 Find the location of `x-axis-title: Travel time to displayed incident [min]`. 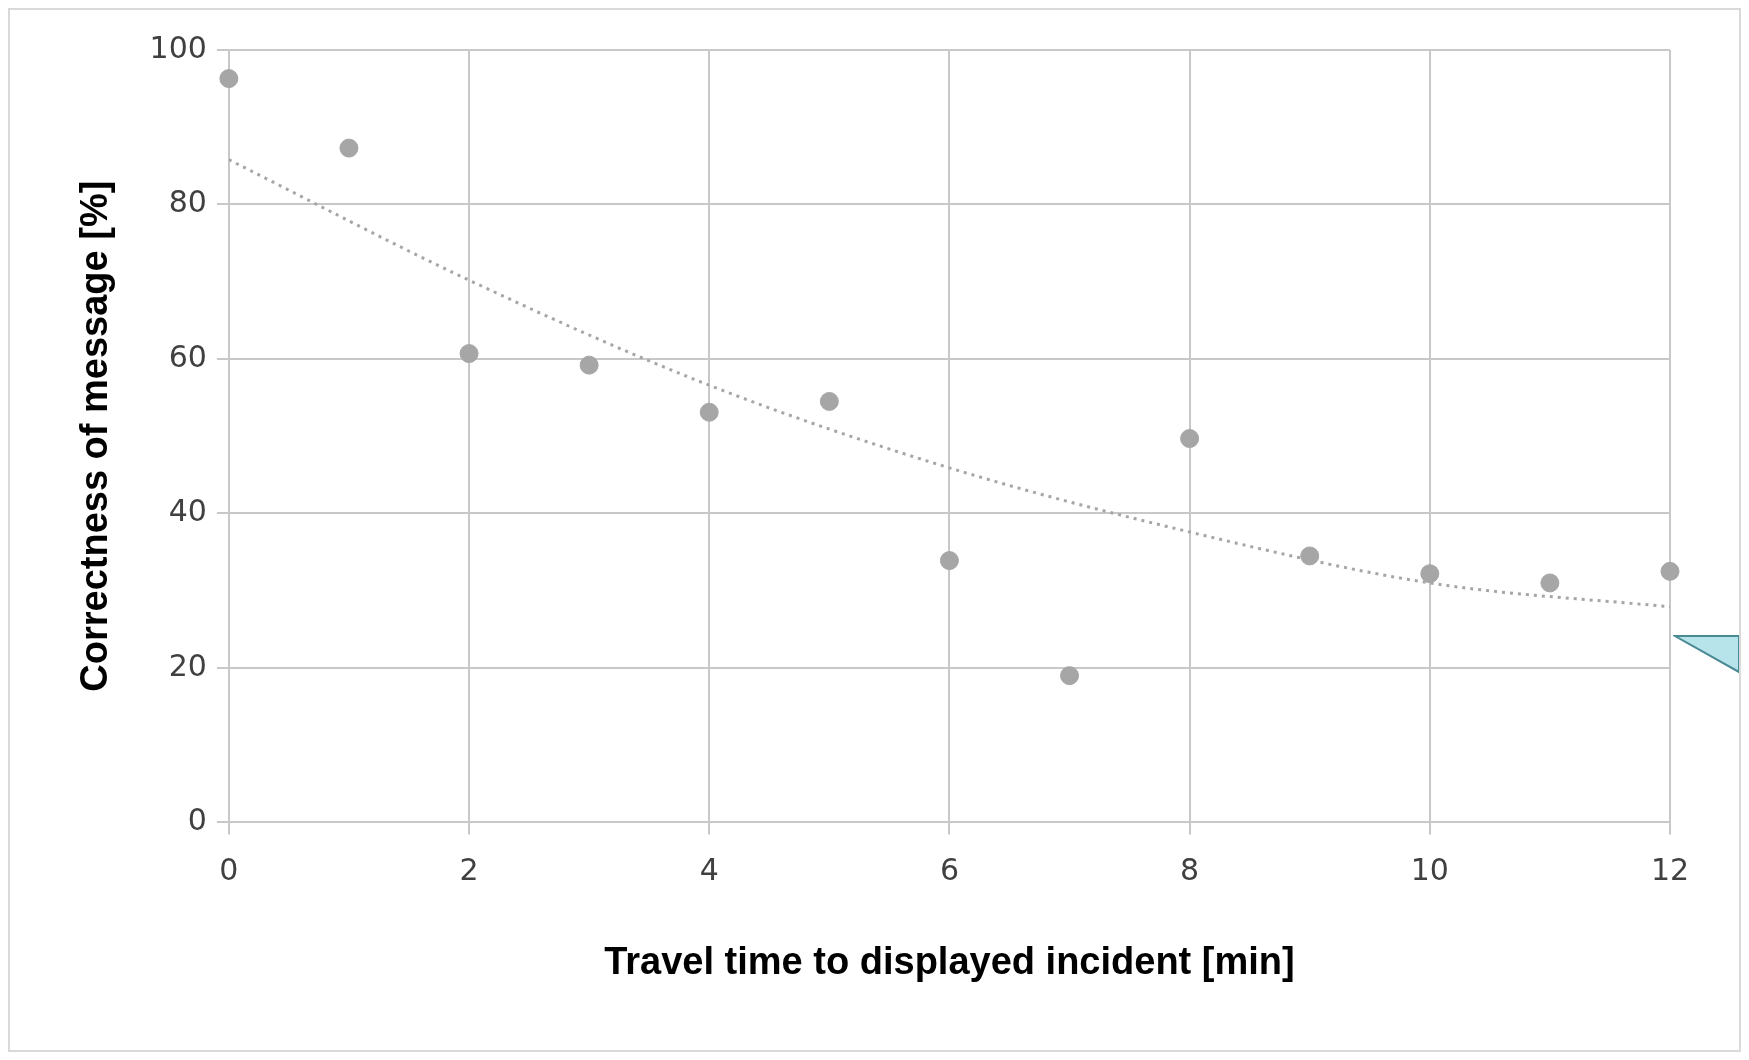

x-axis-title: Travel time to displayed incident [min] is located at coordinates (949, 960).